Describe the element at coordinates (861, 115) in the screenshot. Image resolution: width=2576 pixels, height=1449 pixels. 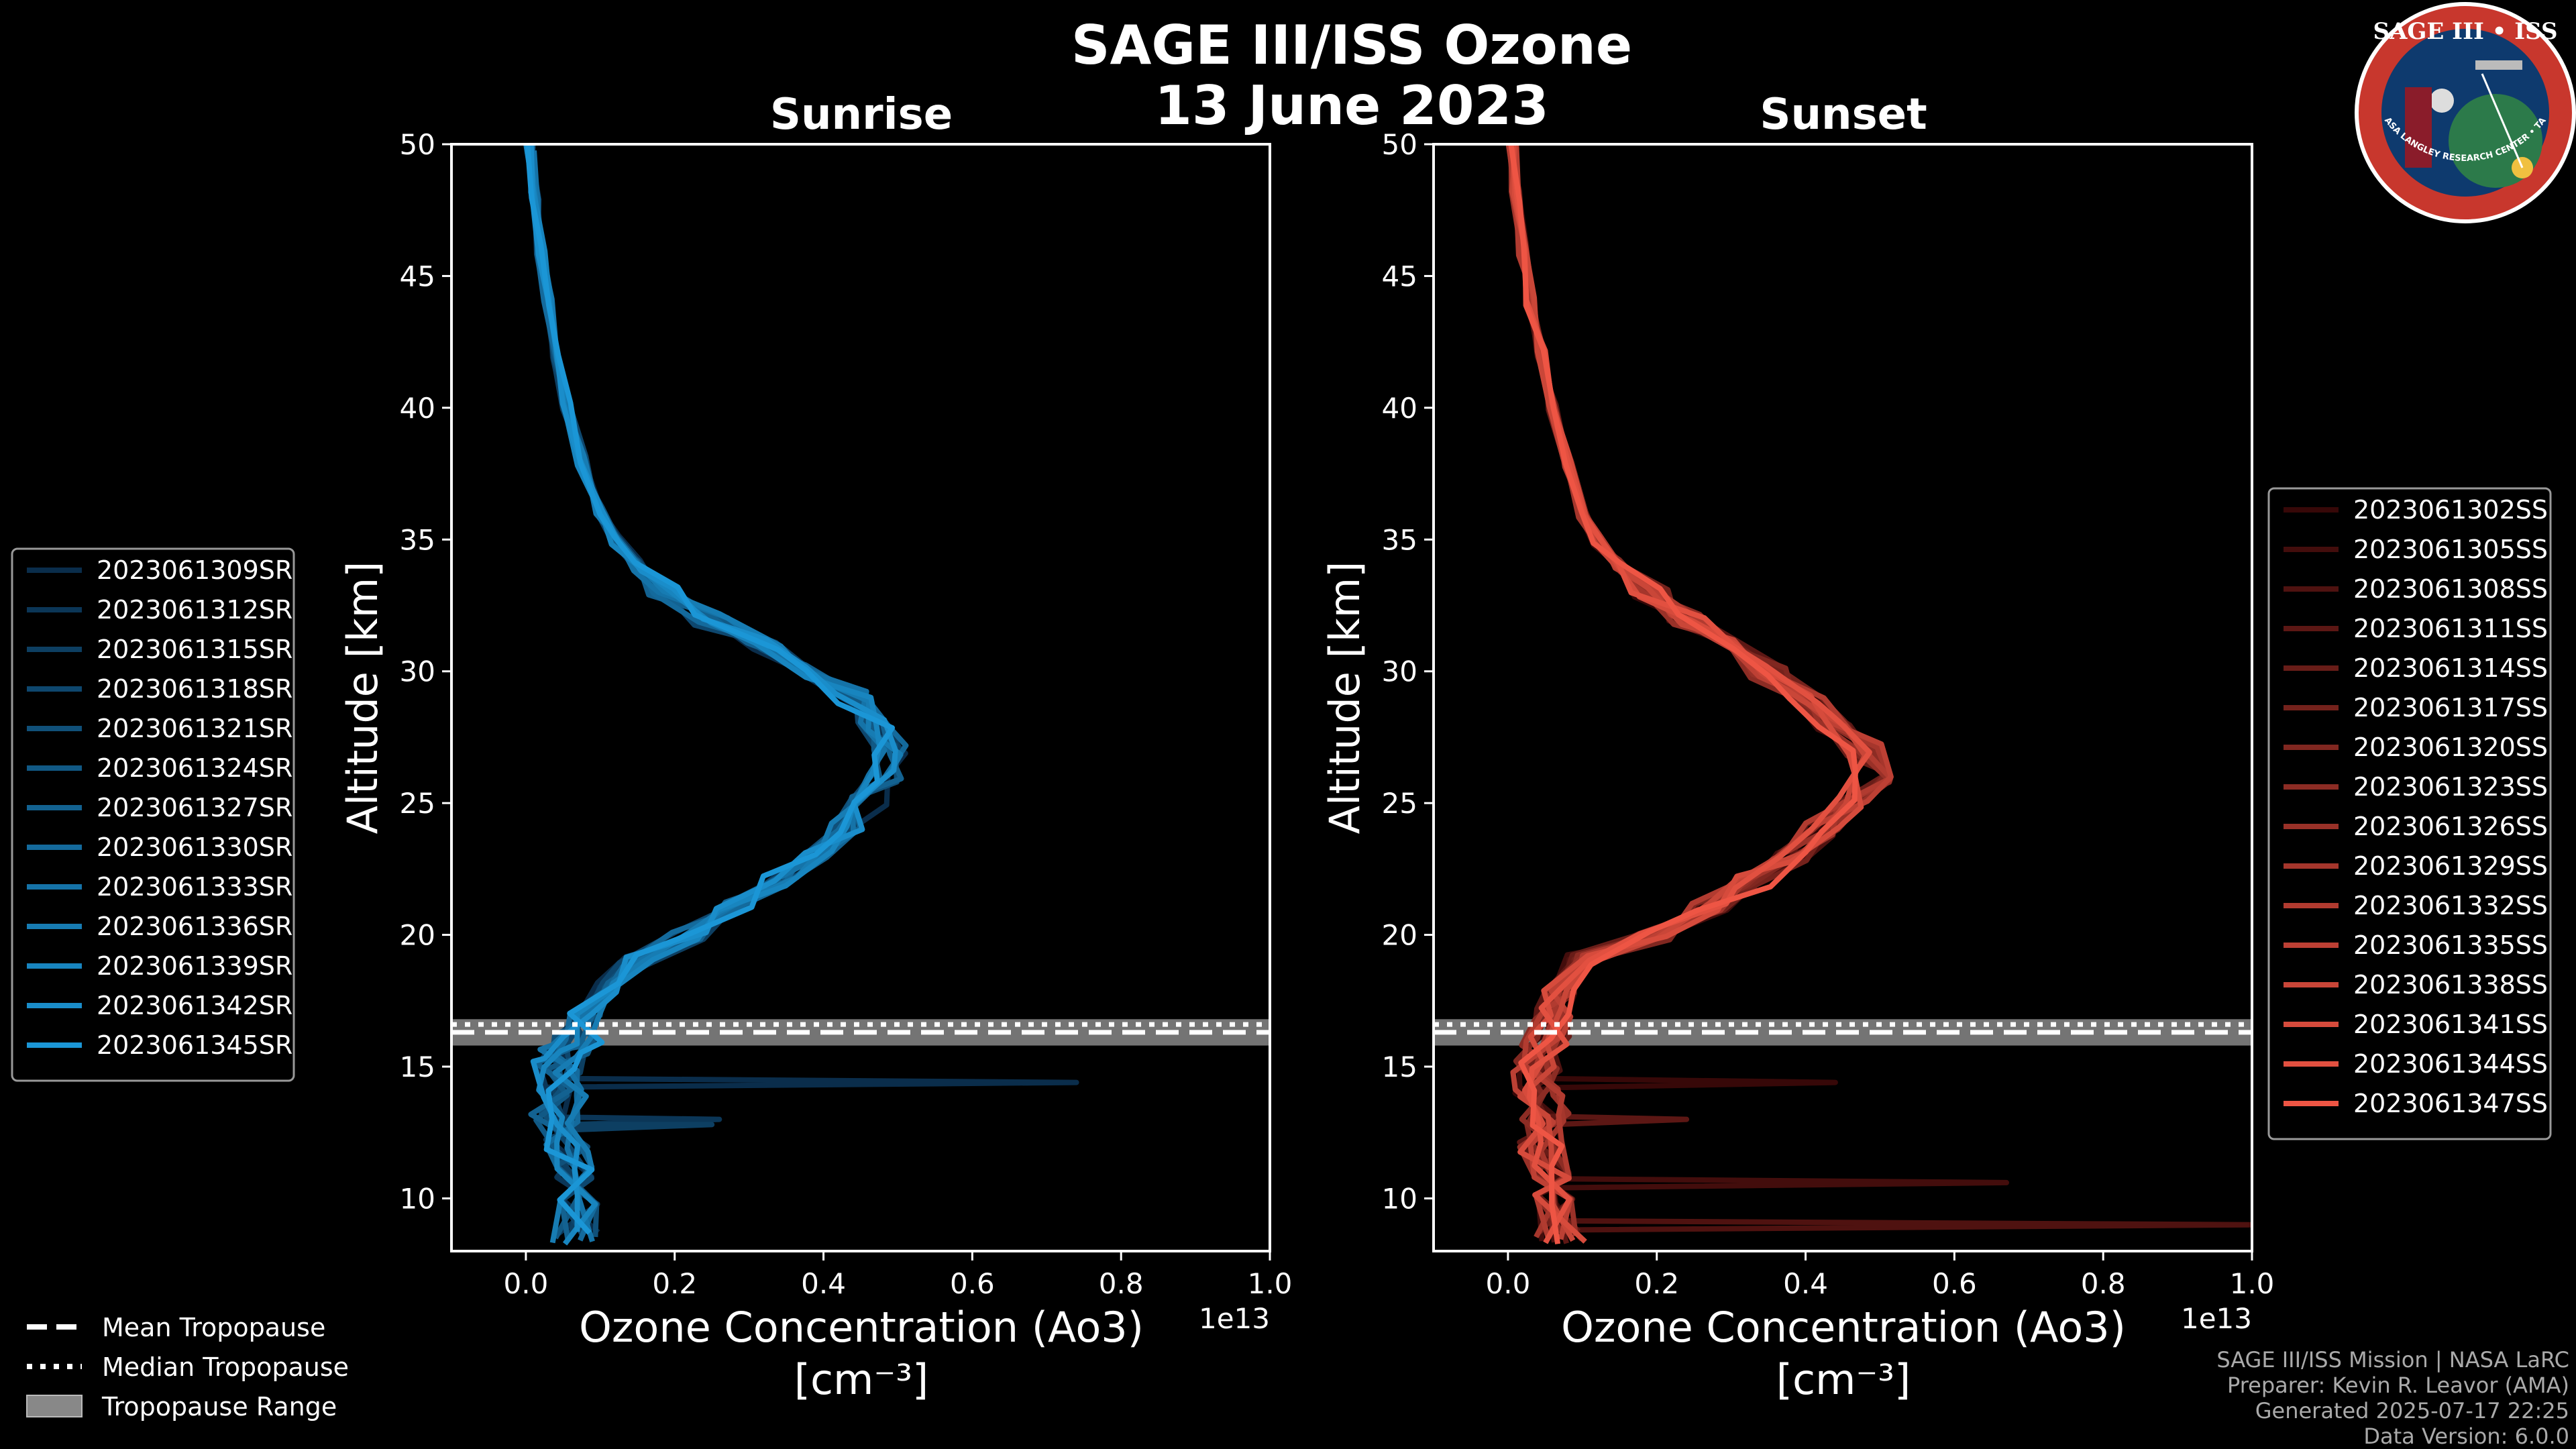
I see `sunrise-panel-title: Sunrise` at that location.